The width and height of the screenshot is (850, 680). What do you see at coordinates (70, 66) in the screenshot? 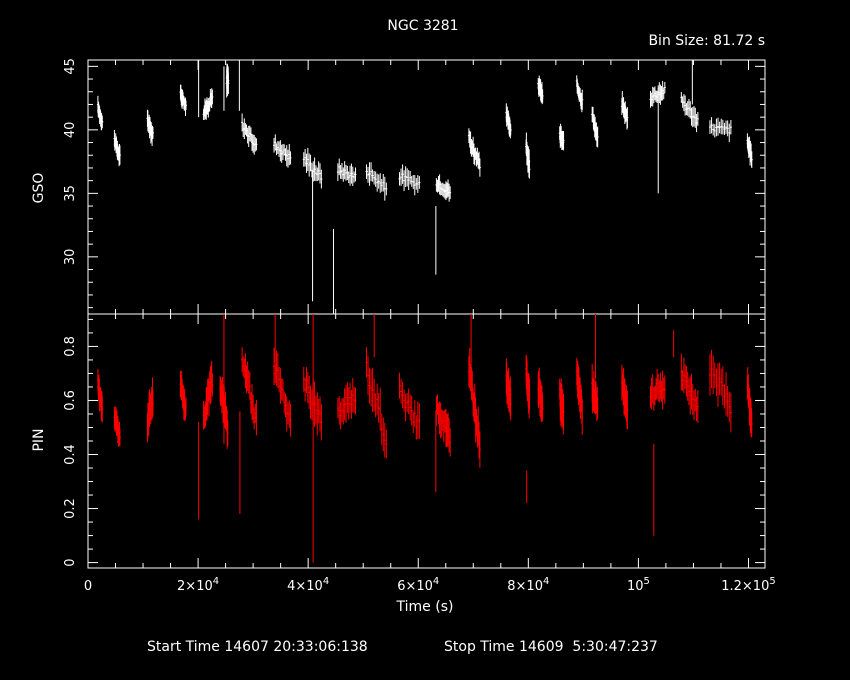
I see `y-tick-label: 45` at bounding box center [70, 66].